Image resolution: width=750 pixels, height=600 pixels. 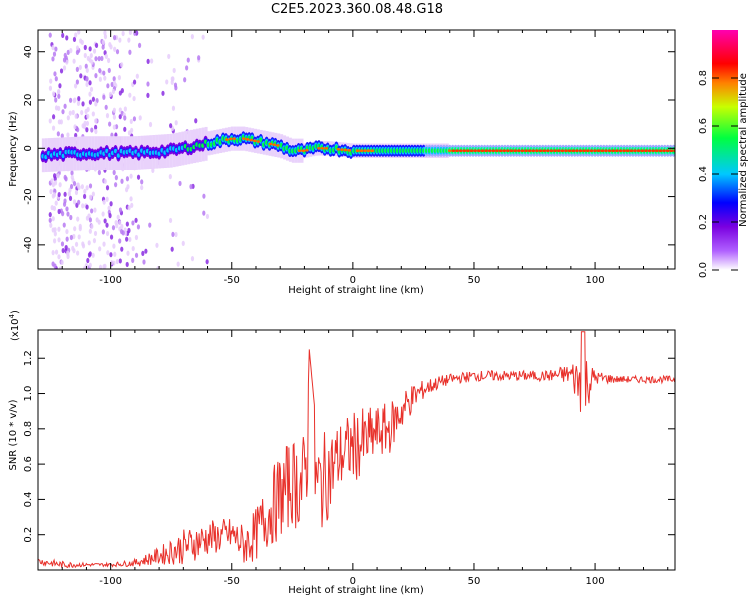 What do you see at coordinates (28, 535) in the screenshot?
I see `y-tick-label: 0.2` at bounding box center [28, 535].